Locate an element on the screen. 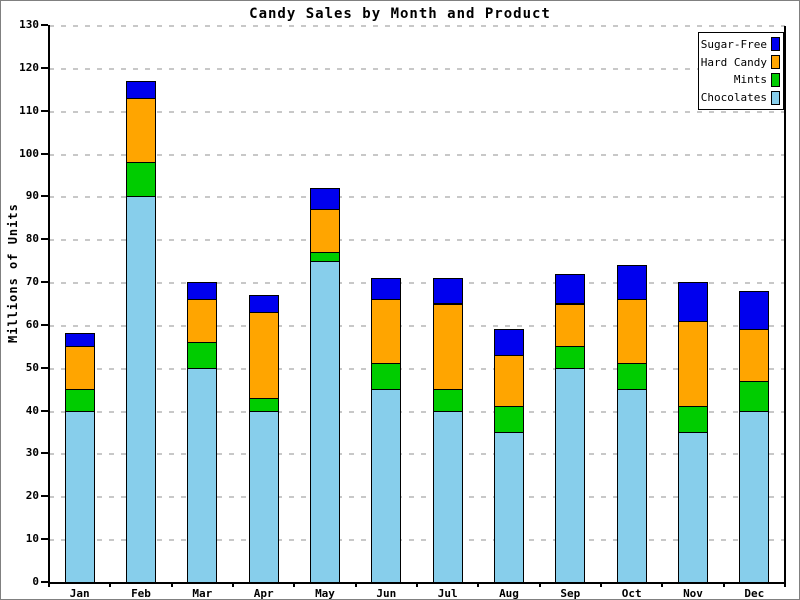 The image size is (800, 600). legend-item-hard-candy: Hard Candy is located at coordinates (740, 62).